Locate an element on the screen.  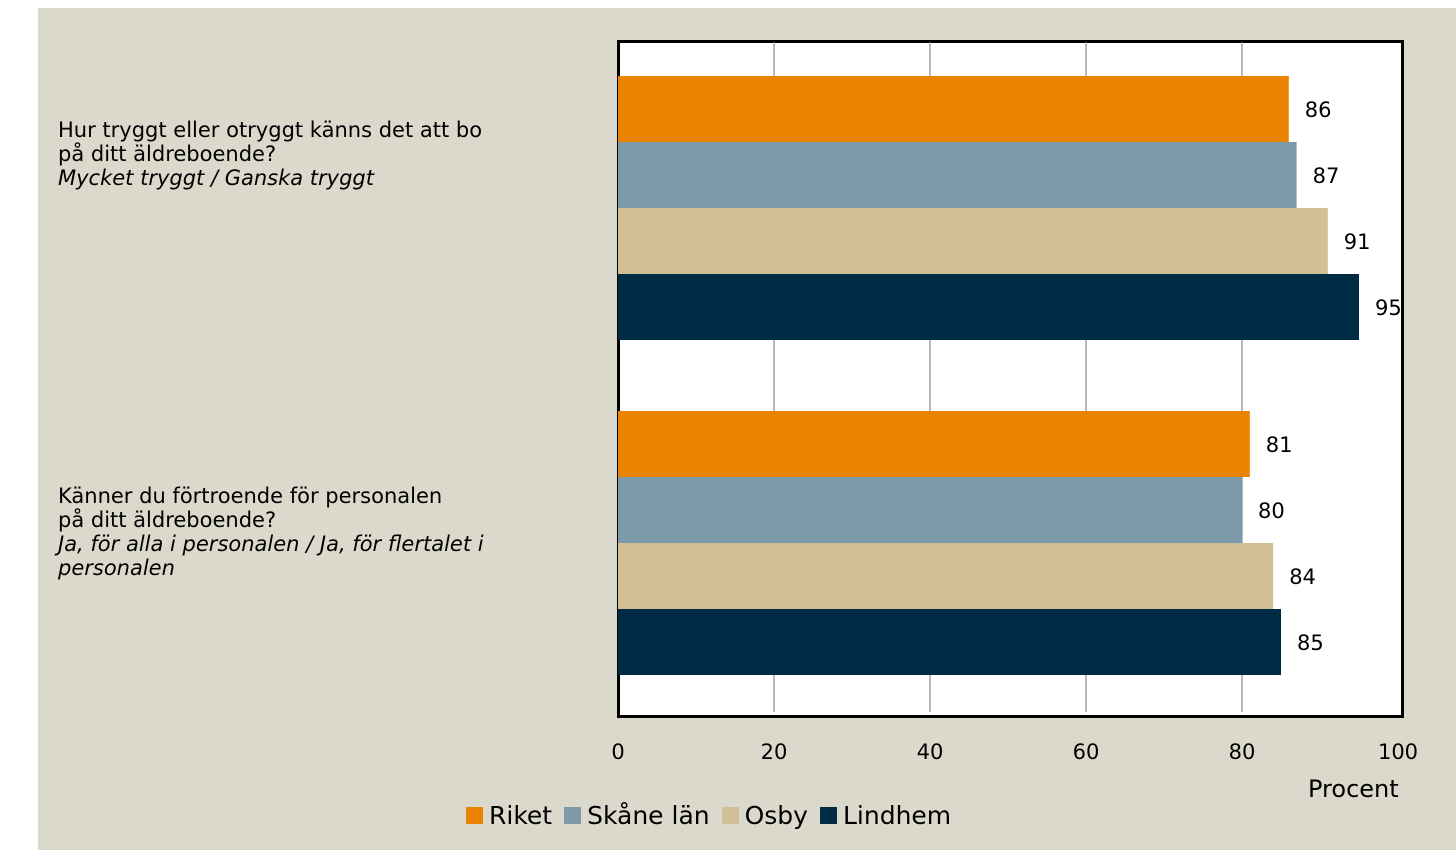
answer-text-1: Mycket tryggt / Ganska tryggt is located at coordinates (216, 178).